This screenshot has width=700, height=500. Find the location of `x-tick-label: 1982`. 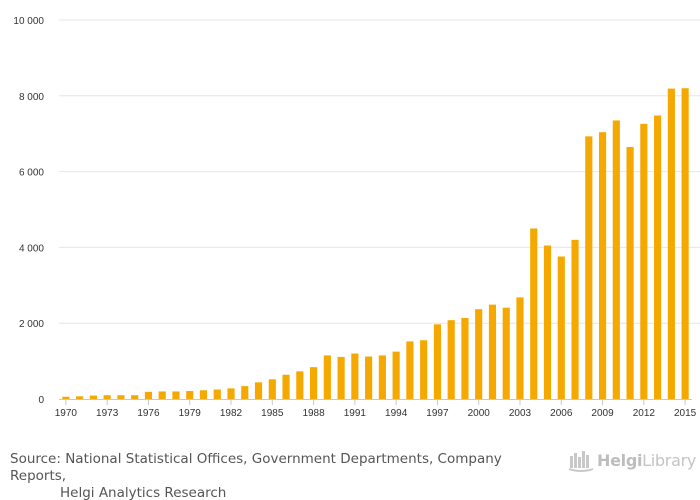

x-tick-label: 1982 is located at coordinates (231, 413).